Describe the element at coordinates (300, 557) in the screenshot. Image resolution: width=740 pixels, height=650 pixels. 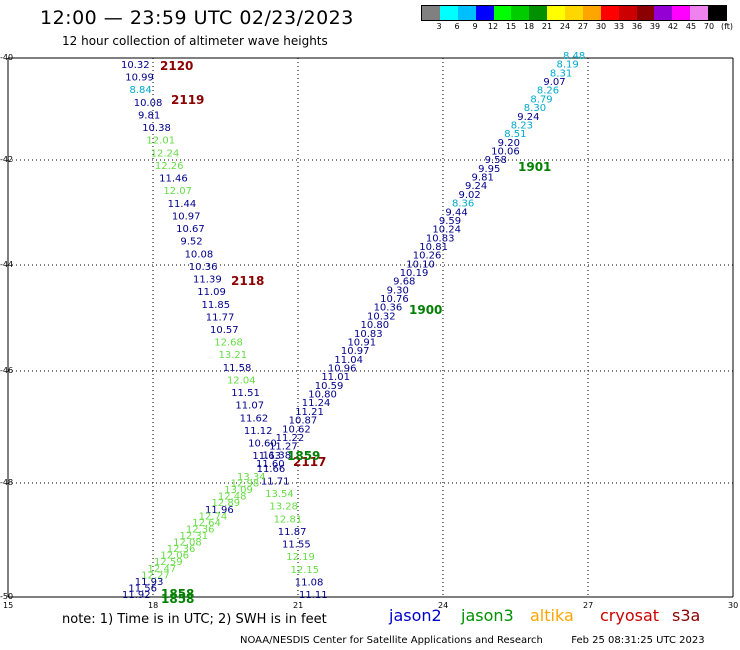
I see `wave-height-value: 12.19` at that location.